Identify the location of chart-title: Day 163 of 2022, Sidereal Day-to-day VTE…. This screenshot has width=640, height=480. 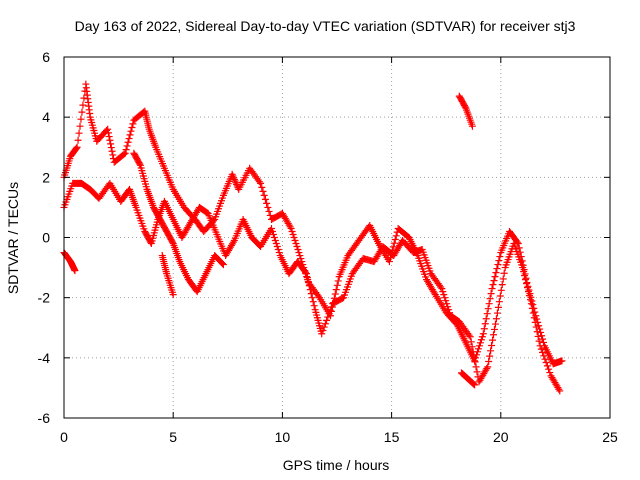
(325, 26).